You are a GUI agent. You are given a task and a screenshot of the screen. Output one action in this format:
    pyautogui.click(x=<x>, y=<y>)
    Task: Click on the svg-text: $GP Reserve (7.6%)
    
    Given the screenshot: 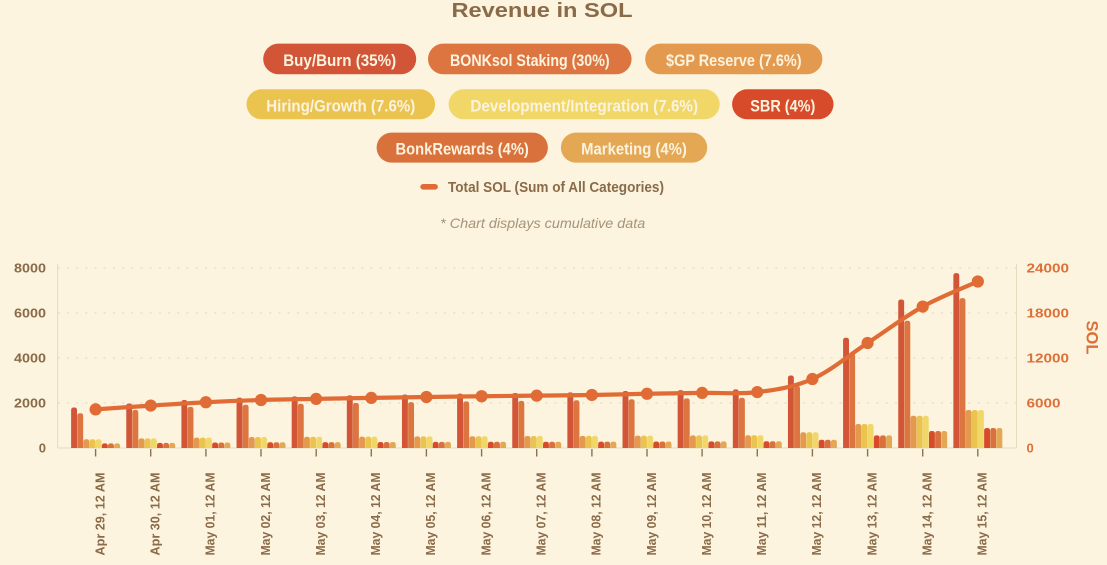 What is the action you would take?
    pyautogui.click(x=734, y=61)
    